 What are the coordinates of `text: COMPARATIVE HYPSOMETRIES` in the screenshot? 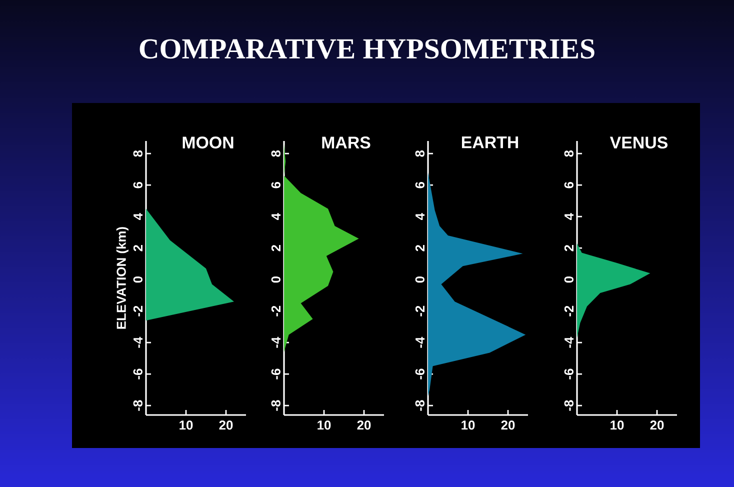 It's located at (367, 49).